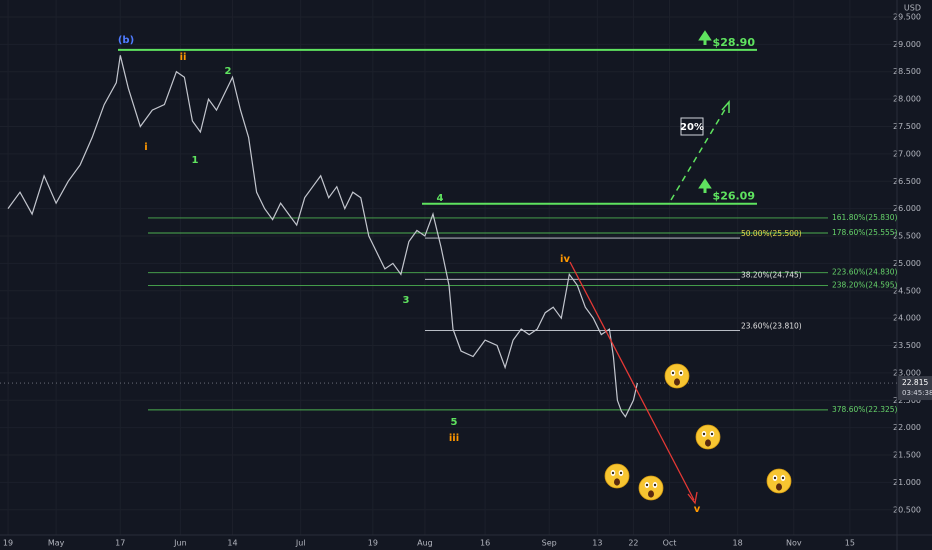  I want to click on wave-label: iii, so click(454, 438).